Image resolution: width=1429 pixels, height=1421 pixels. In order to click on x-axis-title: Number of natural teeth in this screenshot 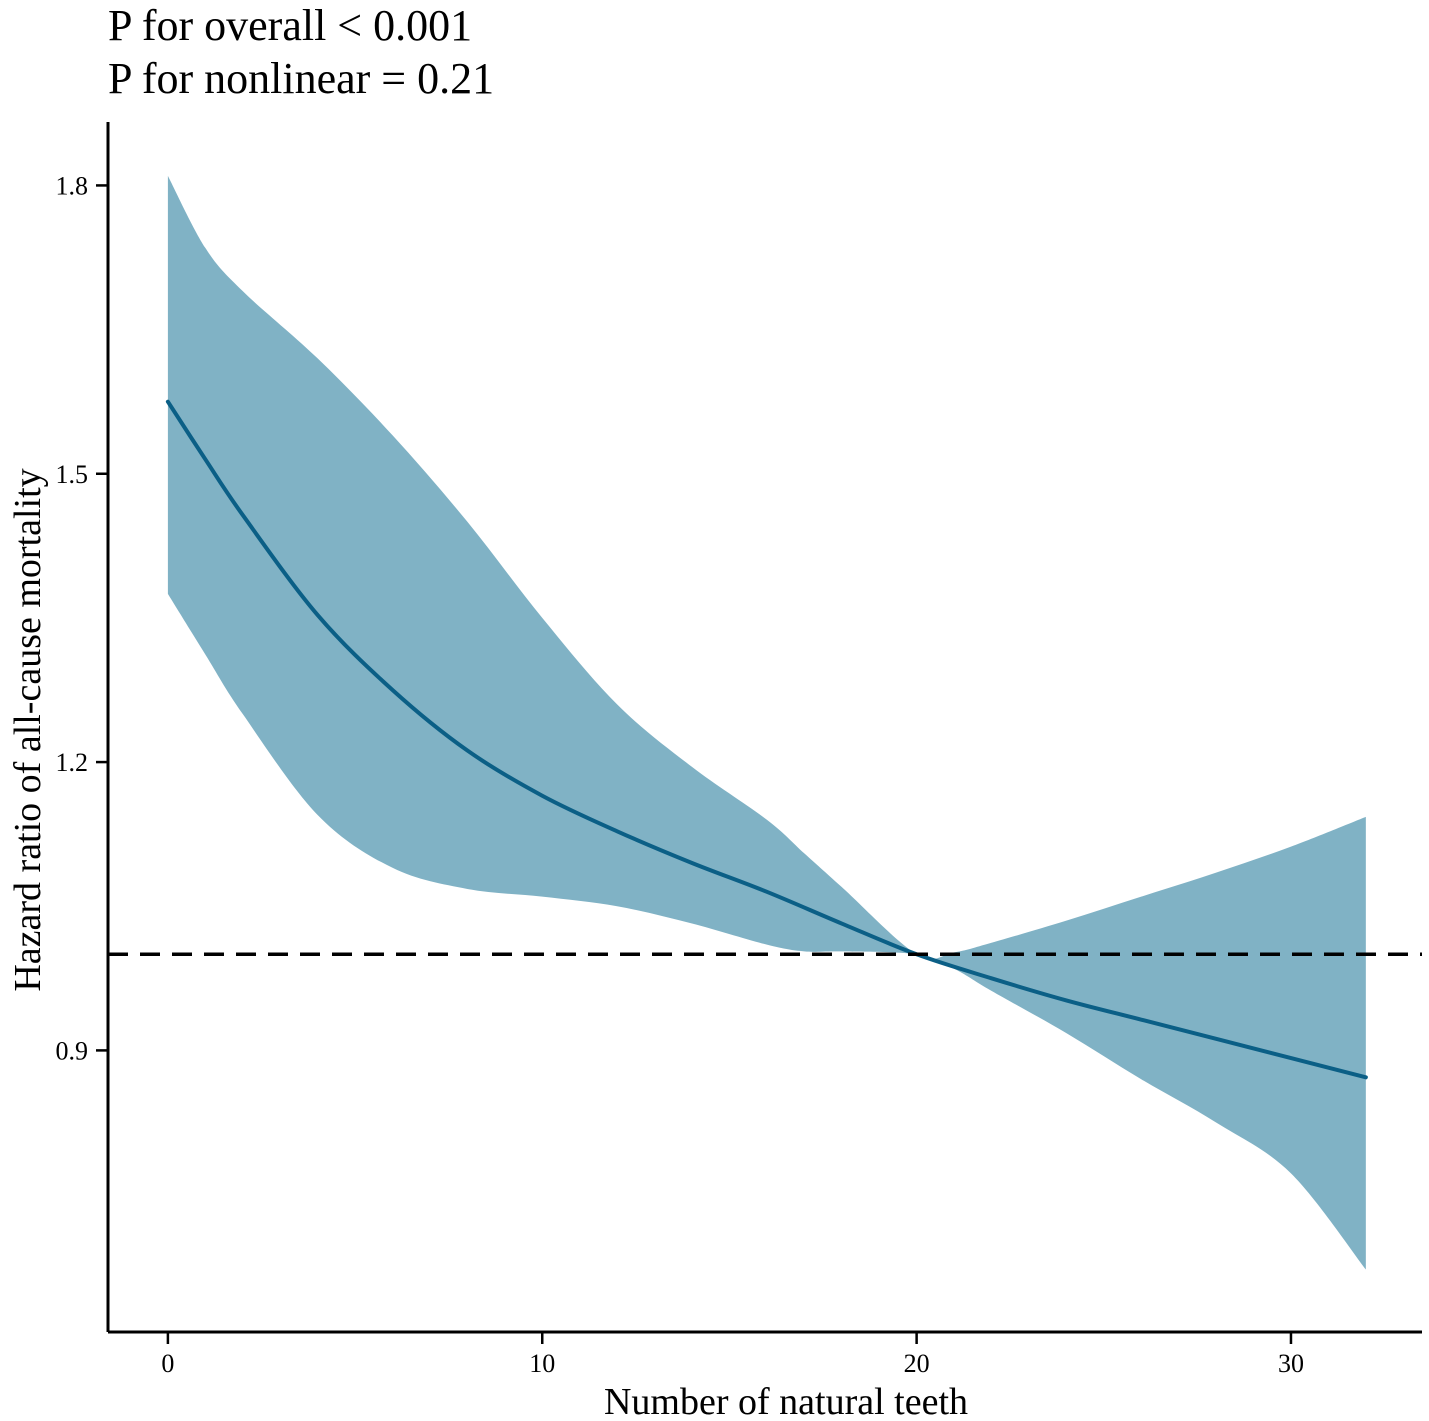, I will do `click(786, 1401)`.